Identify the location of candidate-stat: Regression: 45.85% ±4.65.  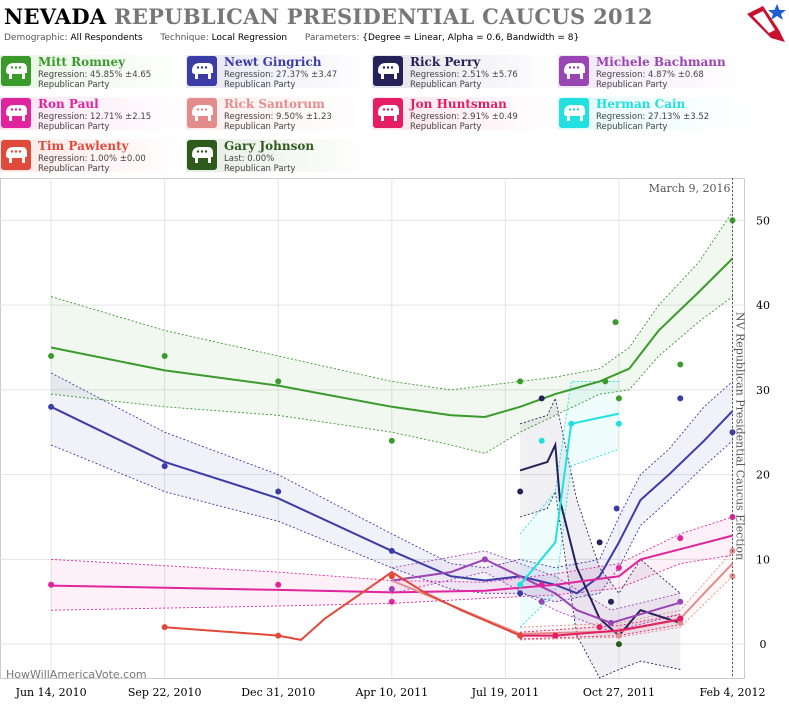
(95, 75).